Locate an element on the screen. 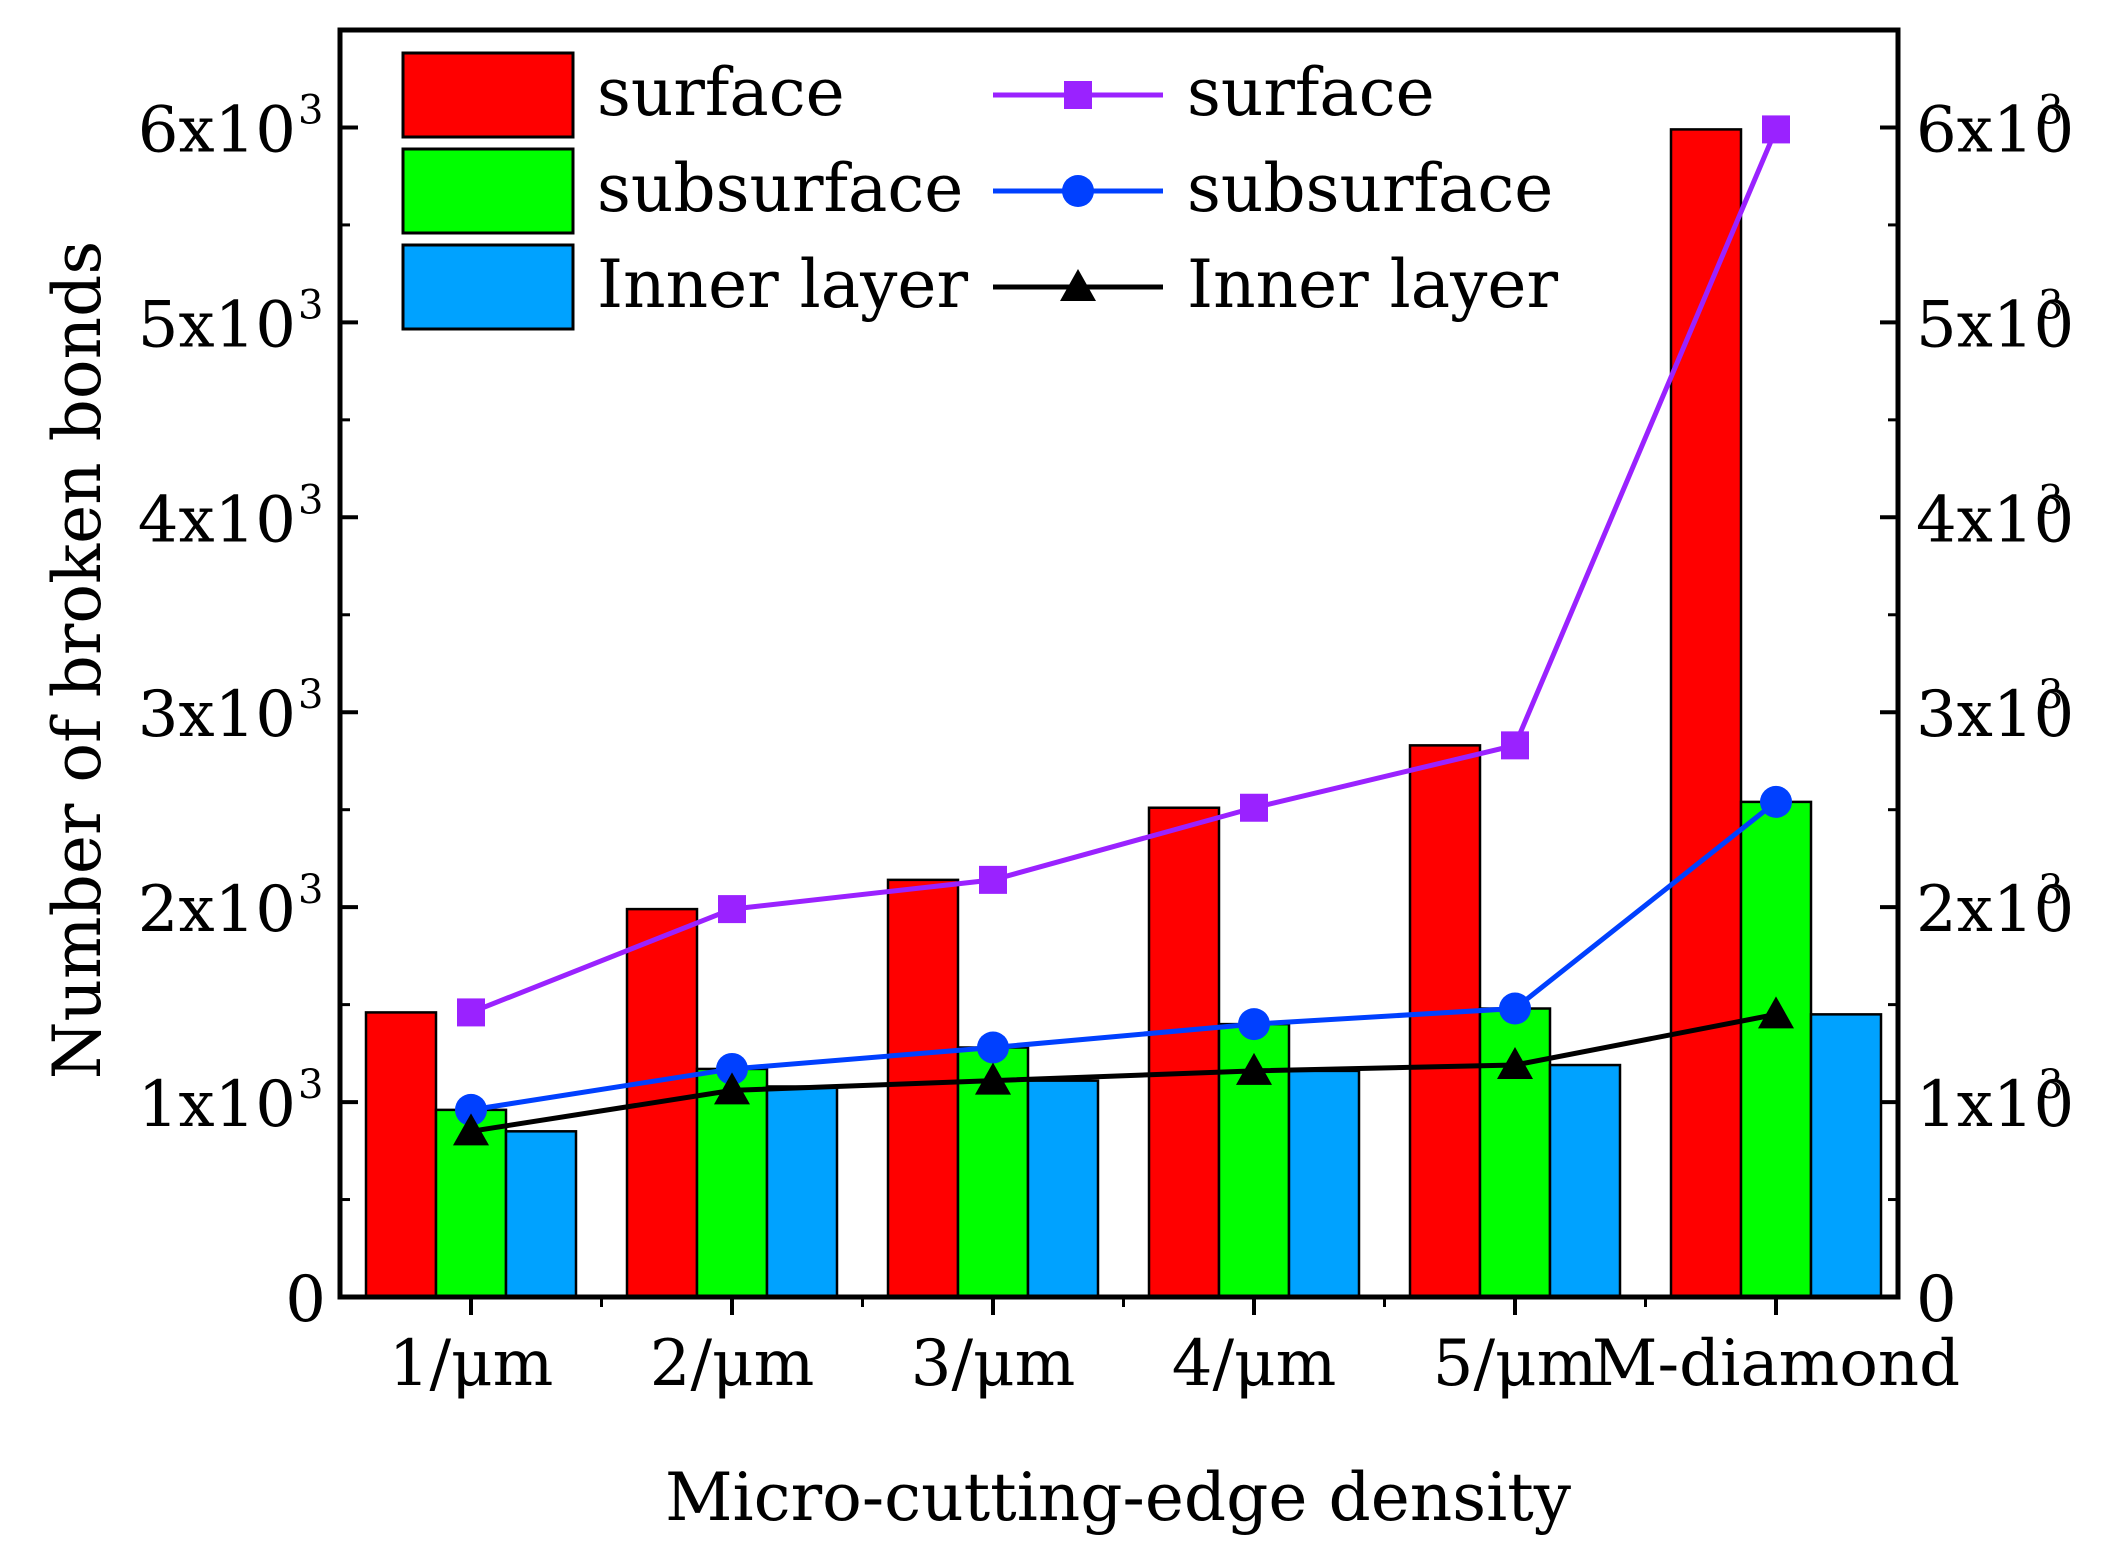 The width and height of the screenshot is (2117, 1546). x-tick-label-2: 2/μm is located at coordinates (732, 1364).